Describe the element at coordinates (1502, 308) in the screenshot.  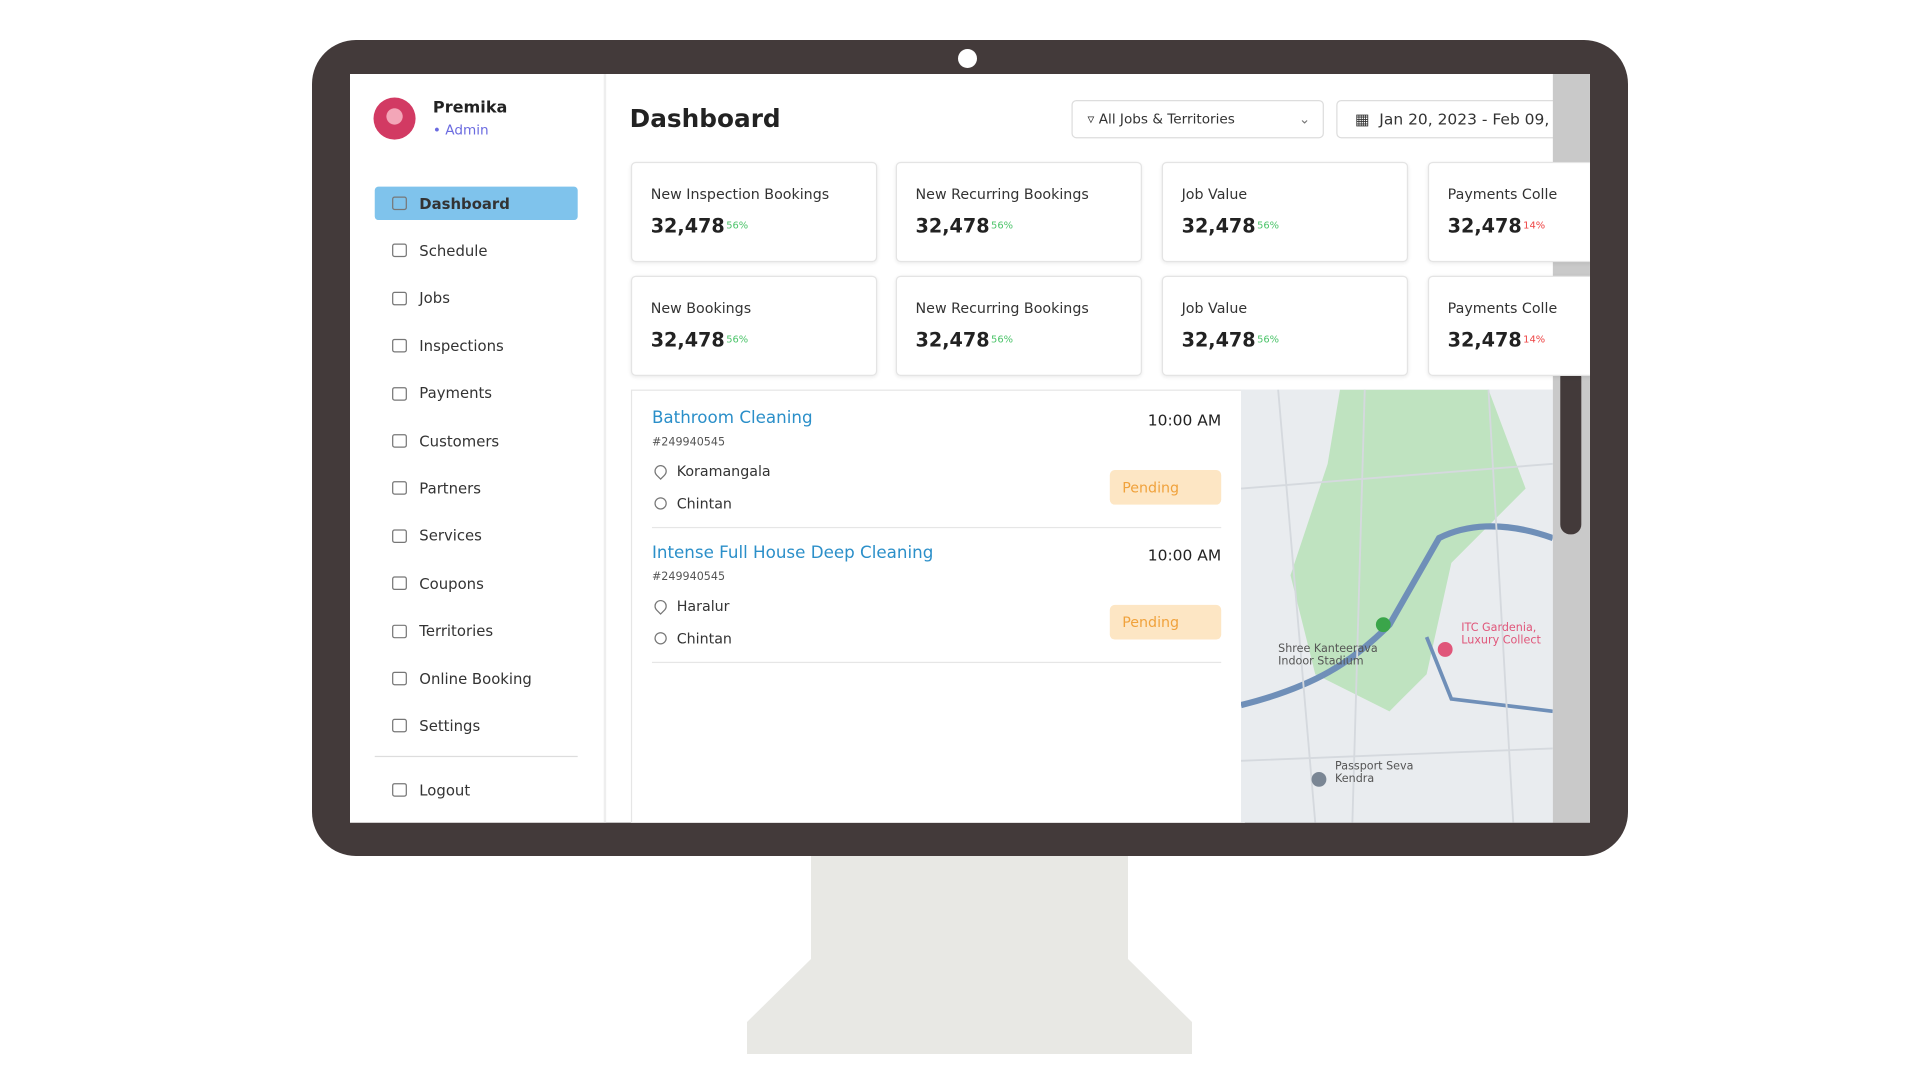
I see `card-label: Payments Colle` at that location.